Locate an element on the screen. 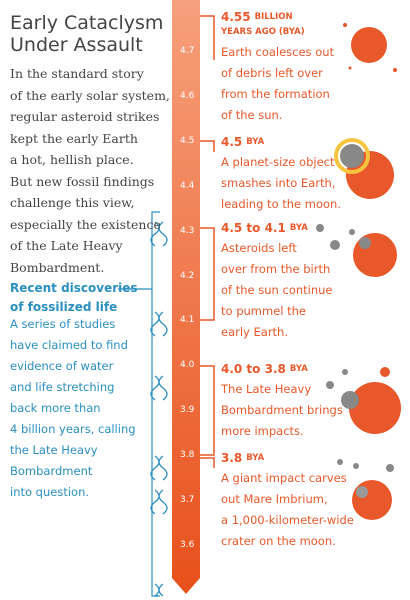 This screenshot has height=600, width=410. scale-label: 3.8 is located at coordinates (187, 455).